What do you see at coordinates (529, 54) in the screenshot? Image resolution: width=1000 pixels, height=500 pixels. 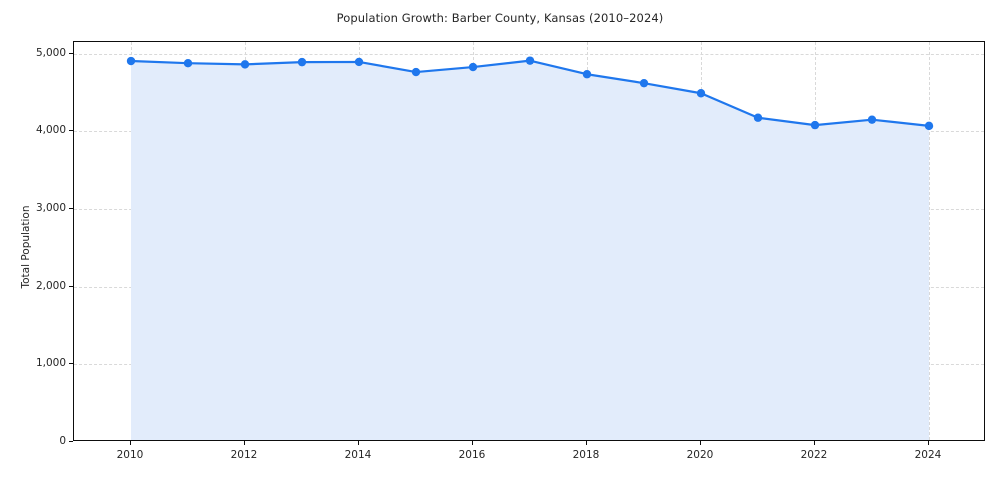 I see `gridline-horizontal` at bounding box center [529, 54].